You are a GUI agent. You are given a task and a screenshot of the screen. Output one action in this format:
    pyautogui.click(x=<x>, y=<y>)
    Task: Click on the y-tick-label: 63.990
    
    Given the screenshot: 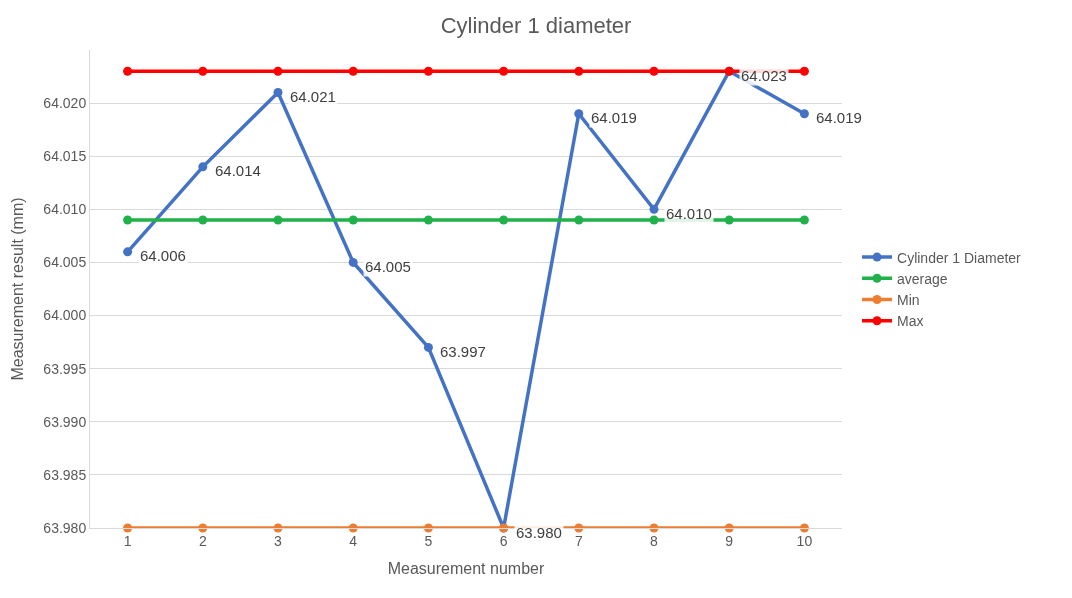 What is the action you would take?
    pyautogui.click(x=65, y=421)
    